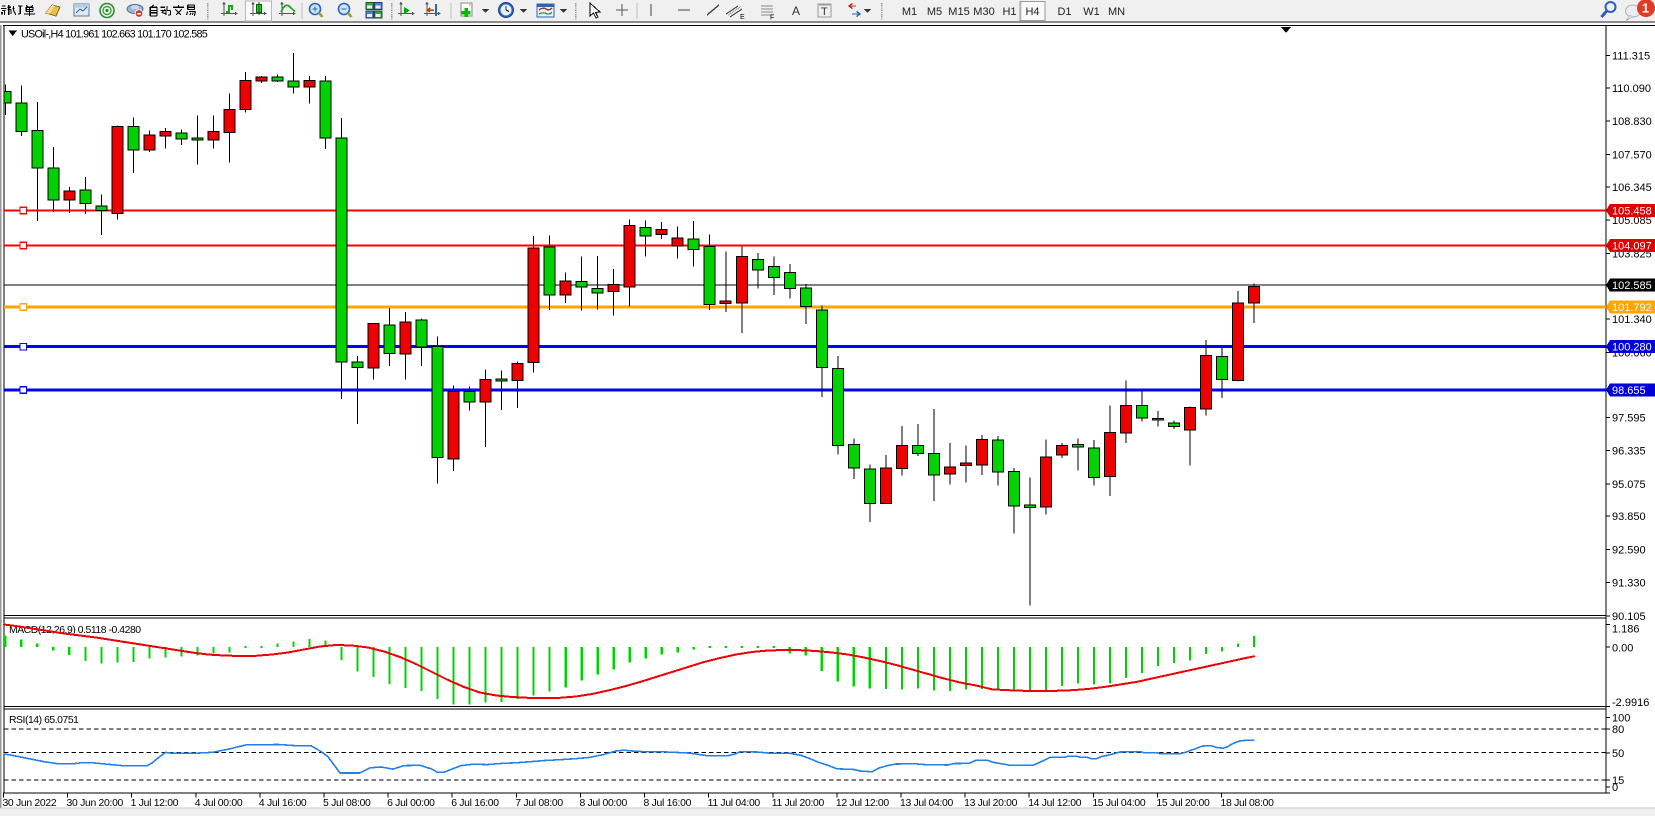 This screenshot has height=816, width=1655. Describe the element at coordinates (991, 803) in the screenshot. I see `svg-text: 13 Jul 20:00` at that location.